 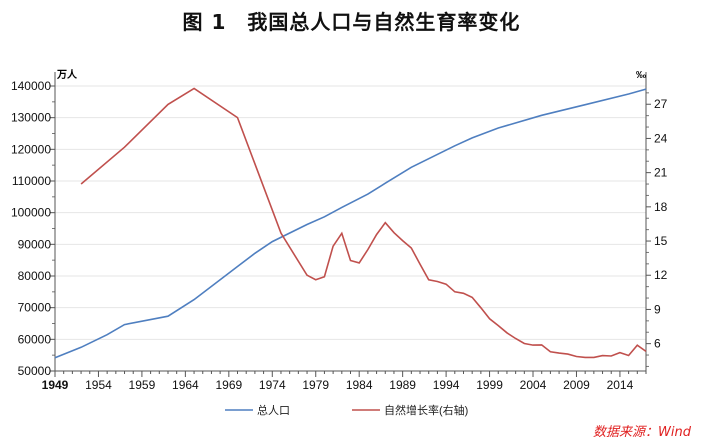 I want to click on left-tick-label: 110000, so click(x=31, y=181).